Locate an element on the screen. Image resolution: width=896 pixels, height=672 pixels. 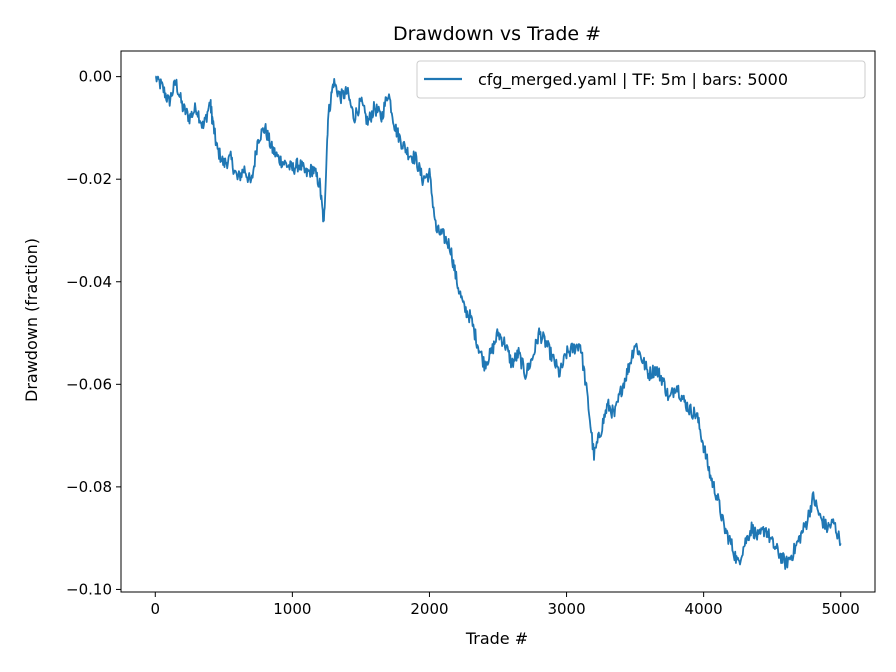
y-tick-label: −0.04 is located at coordinates (89, 282).